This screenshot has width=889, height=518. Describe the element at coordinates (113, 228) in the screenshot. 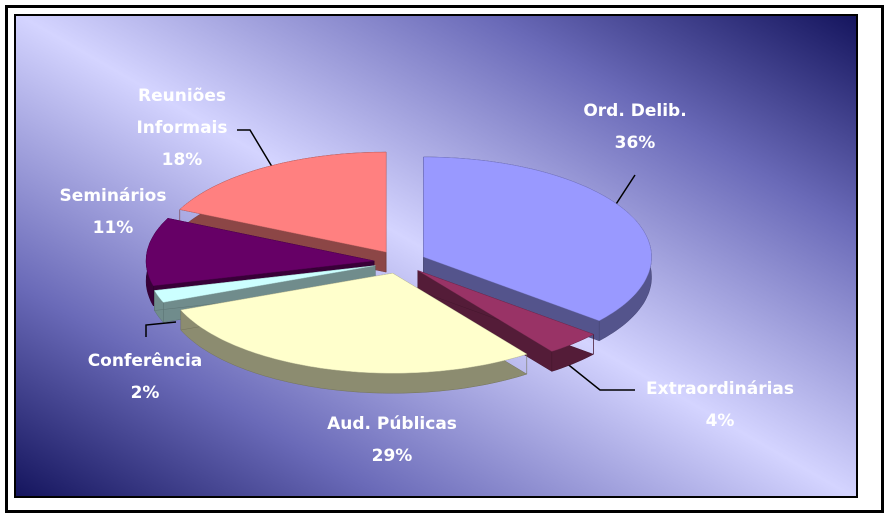

I see `percent-label: 11%` at that location.